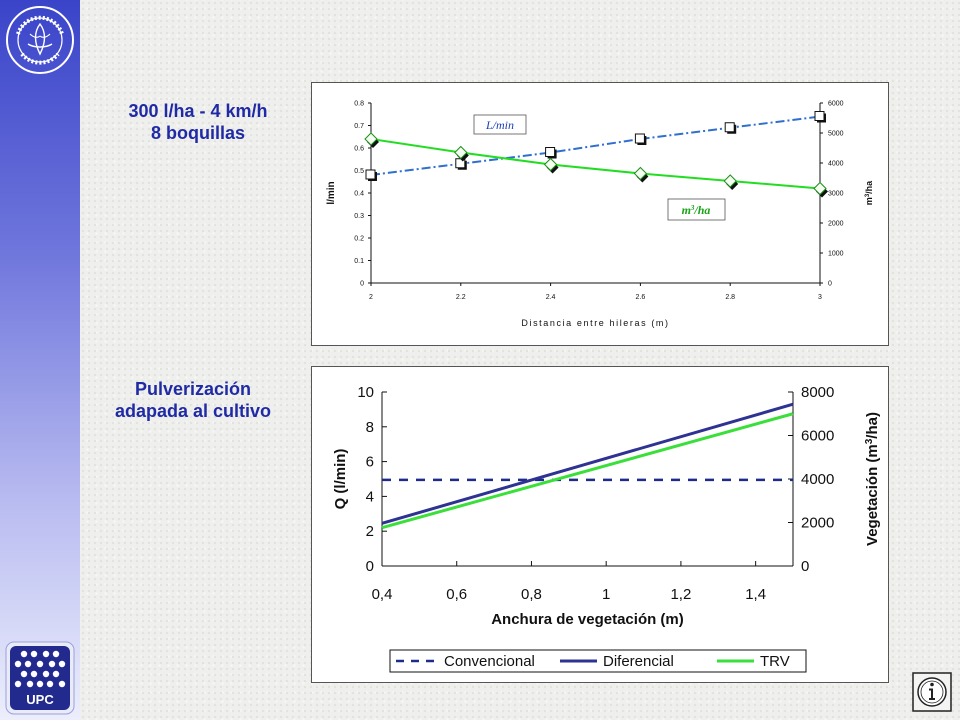 The width and height of the screenshot is (960, 720). What do you see at coordinates (869, 192) in the screenshot?
I see `y2-axis-title: m3/ha` at bounding box center [869, 192].